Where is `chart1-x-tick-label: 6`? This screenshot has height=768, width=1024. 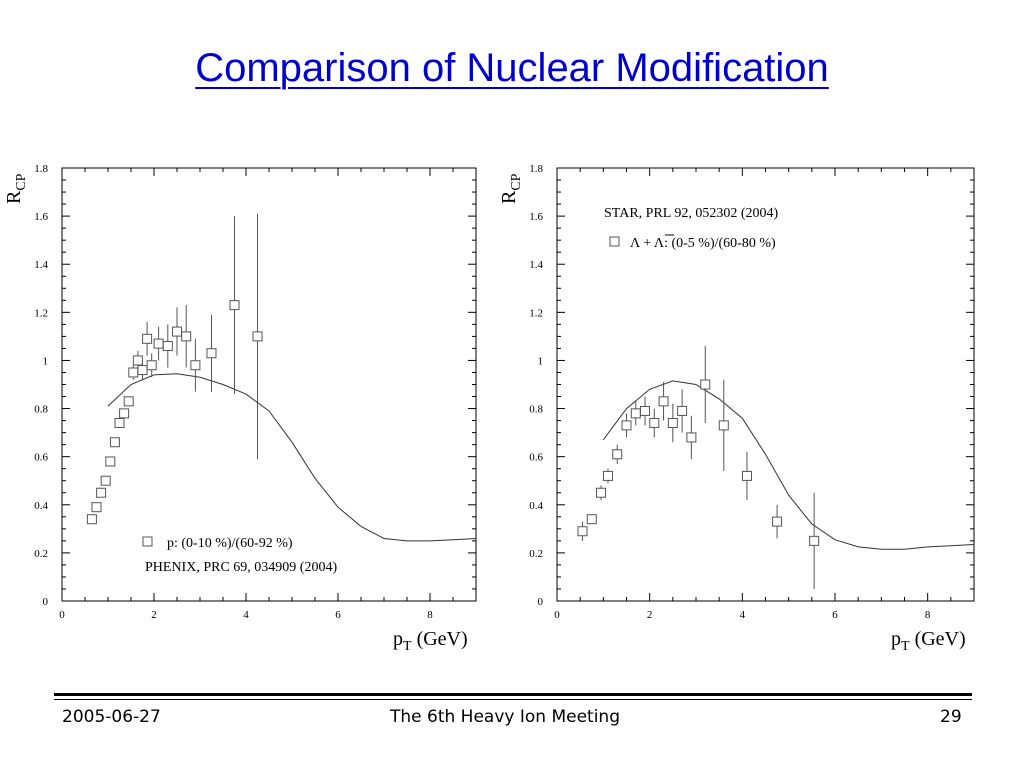
chart1-x-tick-label: 6 is located at coordinates (338, 615).